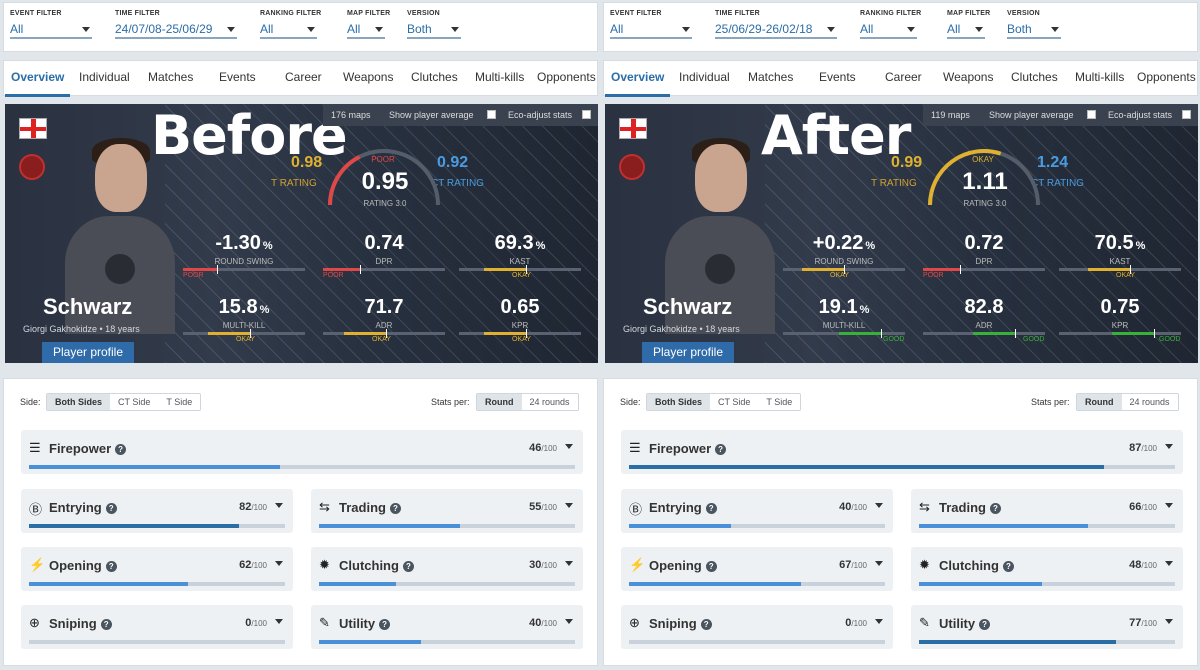 This screenshot has width=1200, height=670. Describe the element at coordinates (447, 511) in the screenshot. I see `role-card-trading: ⇆ Trading? 55/100` at that location.